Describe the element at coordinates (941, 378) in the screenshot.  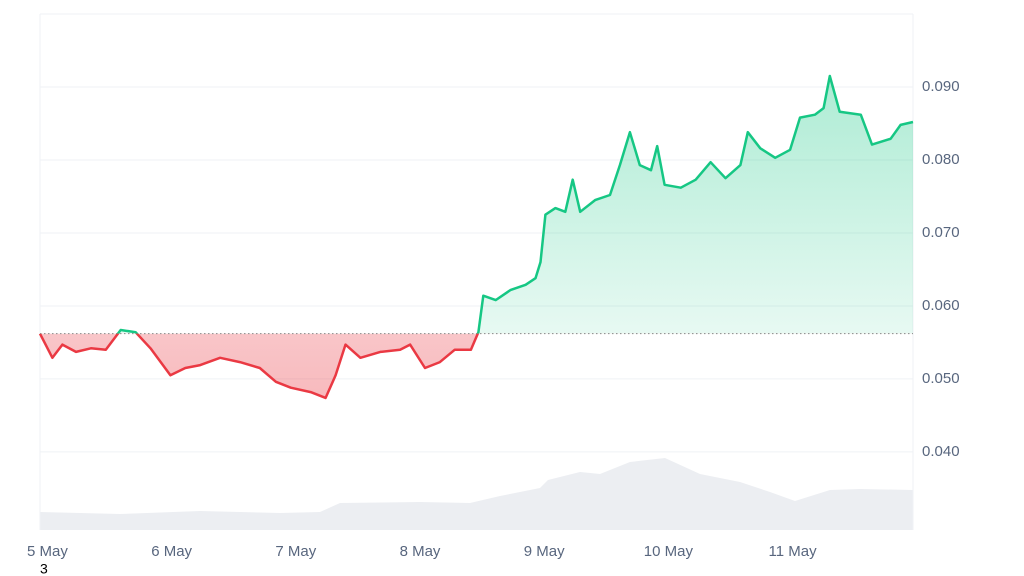
I see `y-tick-label: 0.050` at that location.